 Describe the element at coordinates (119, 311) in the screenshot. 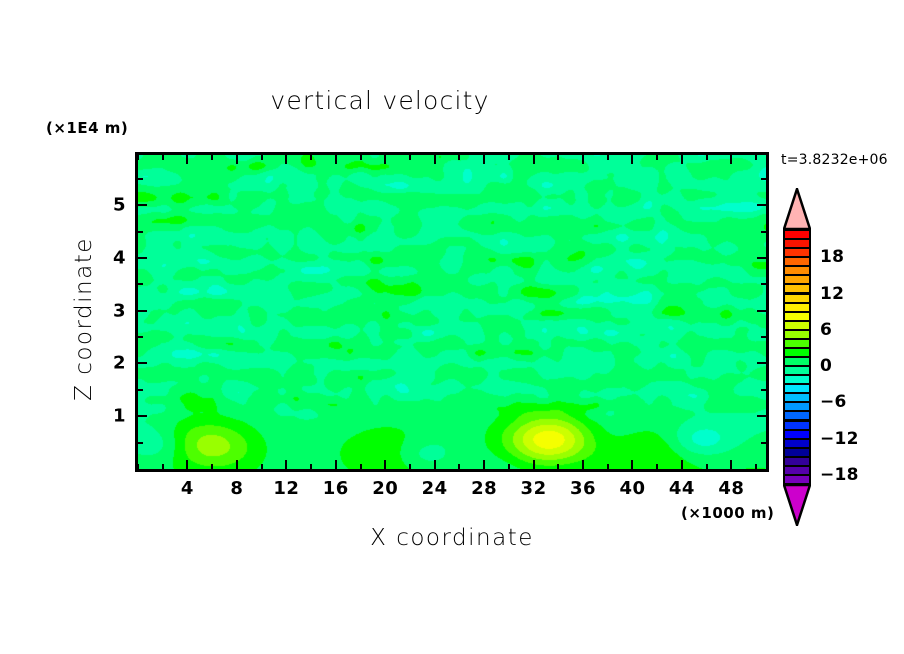

I see `y-axis-tick-label: 3` at that location.